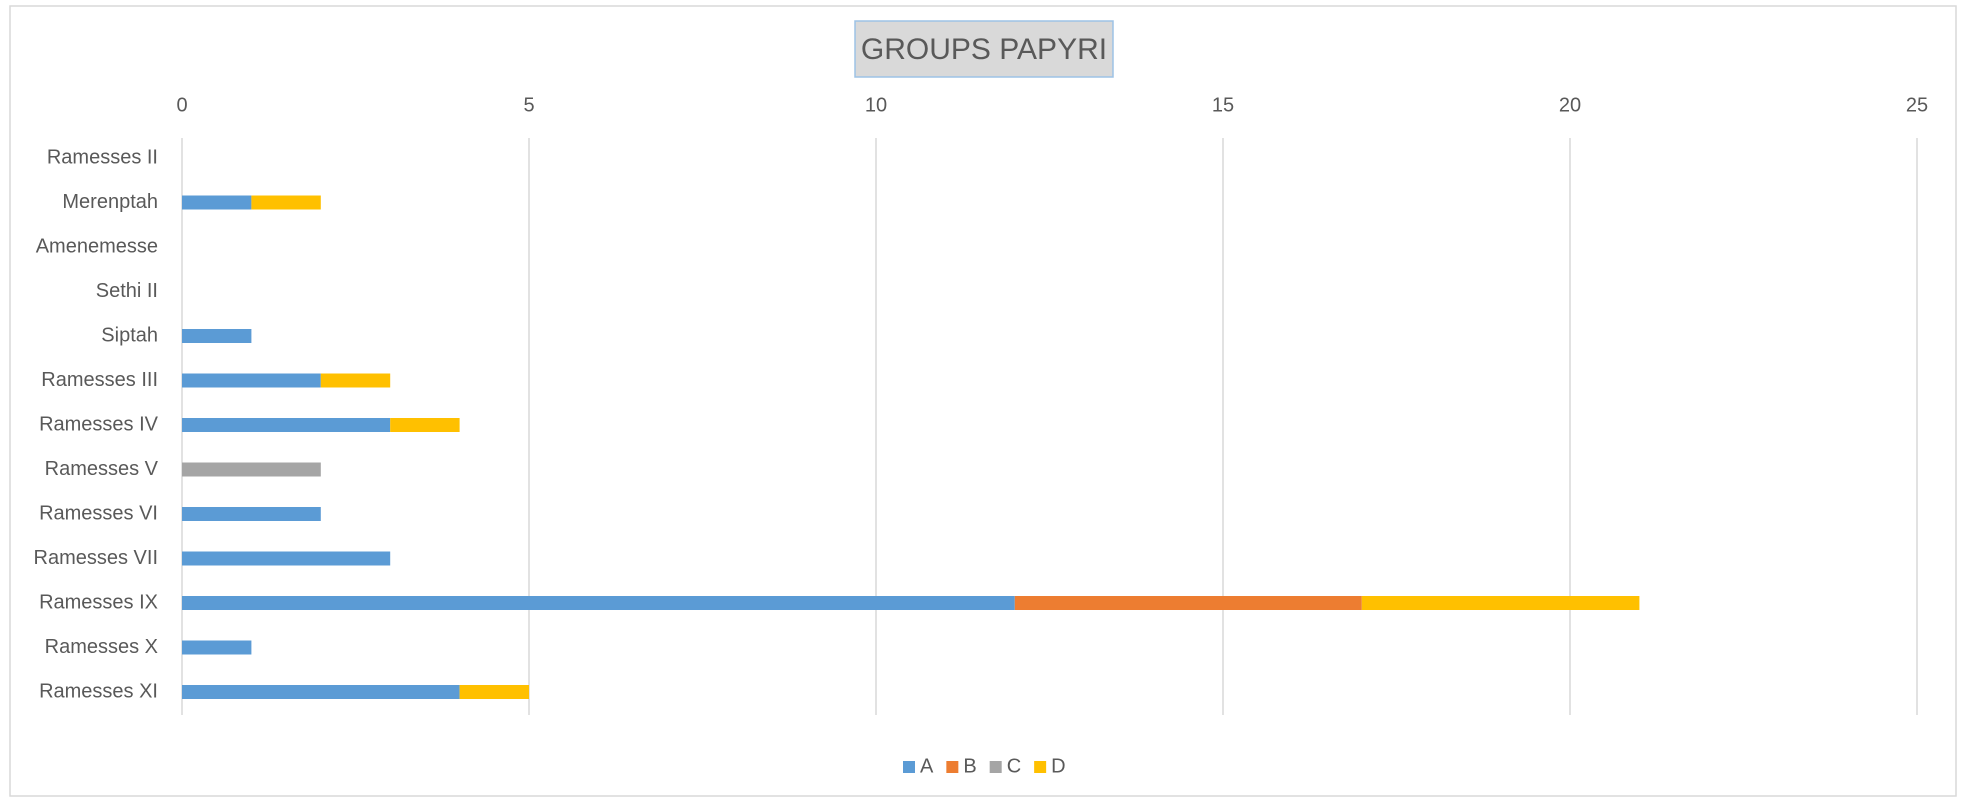 The width and height of the screenshot is (1966, 803). Describe the element at coordinates (1223, 105) in the screenshot. I see `x-tick-label: 15` at that location.